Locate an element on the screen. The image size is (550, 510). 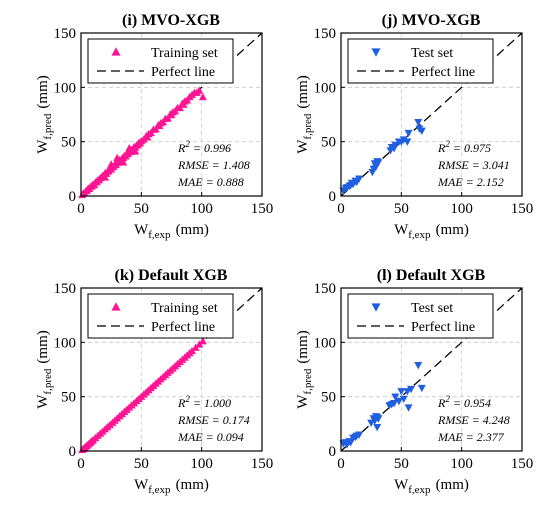
x-tick-label: 0 is located at coordinates (81, 209).